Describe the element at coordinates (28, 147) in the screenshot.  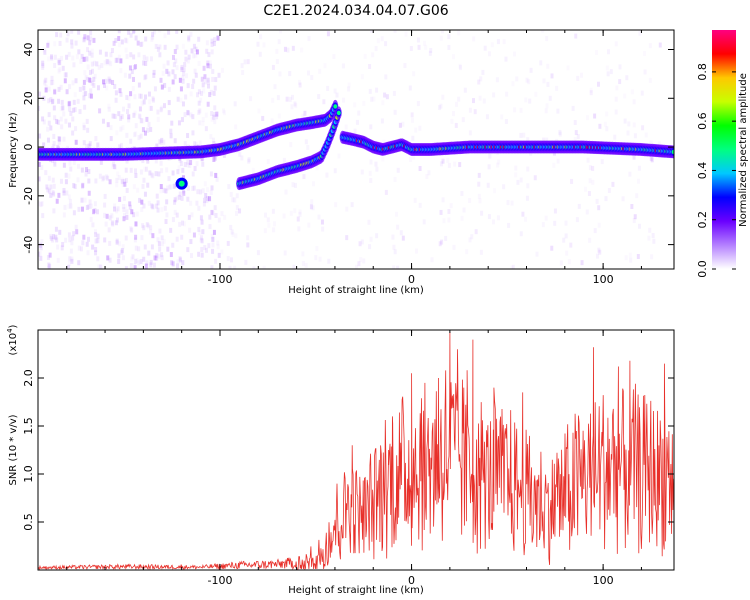
I see `spectrogram-y-tick-label: 0` at that location.